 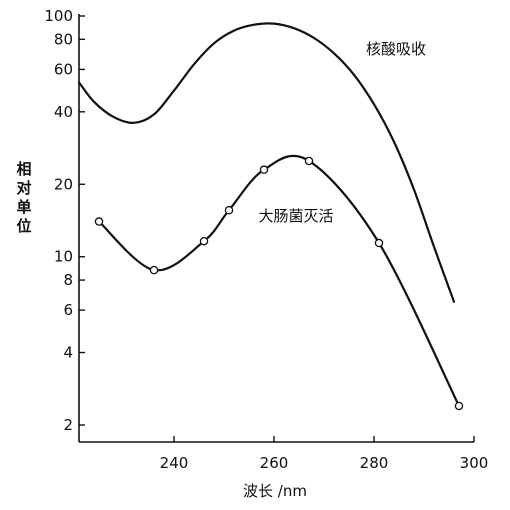 I want to click on y-axis-label-char: 相, so click(x=23, y=169).